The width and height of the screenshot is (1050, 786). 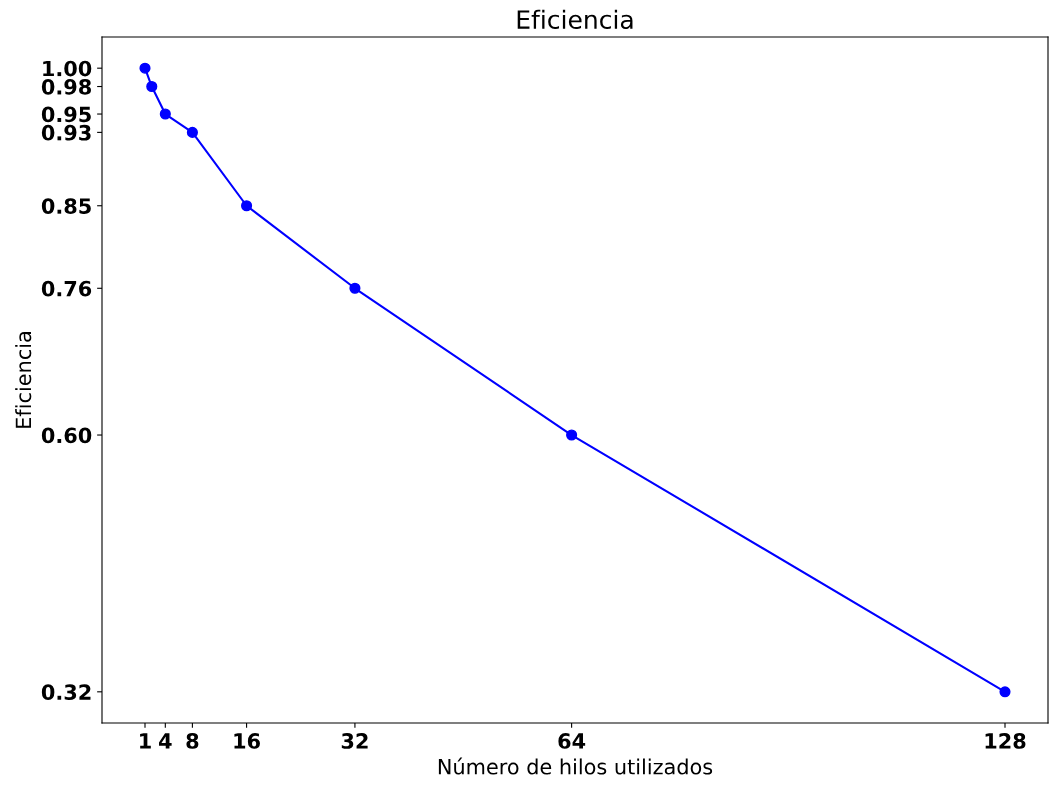 I want to click on y-tick-label: 0.32, so click(x=66, y=692).